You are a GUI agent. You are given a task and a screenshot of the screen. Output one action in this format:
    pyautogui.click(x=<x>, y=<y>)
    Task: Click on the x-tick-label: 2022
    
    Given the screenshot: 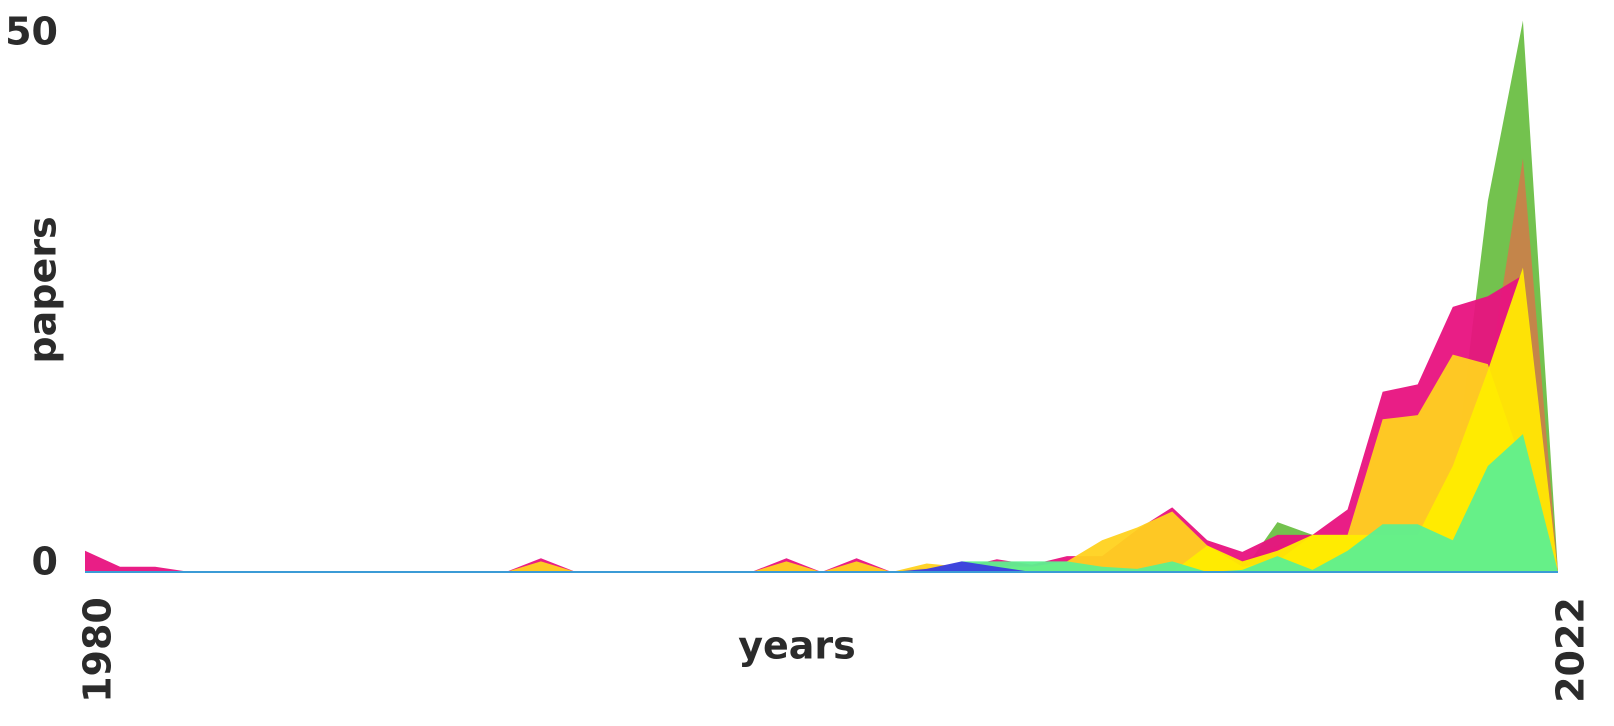 What is the action you would take?
    pyautogui.click(x=1571, y=650)
    